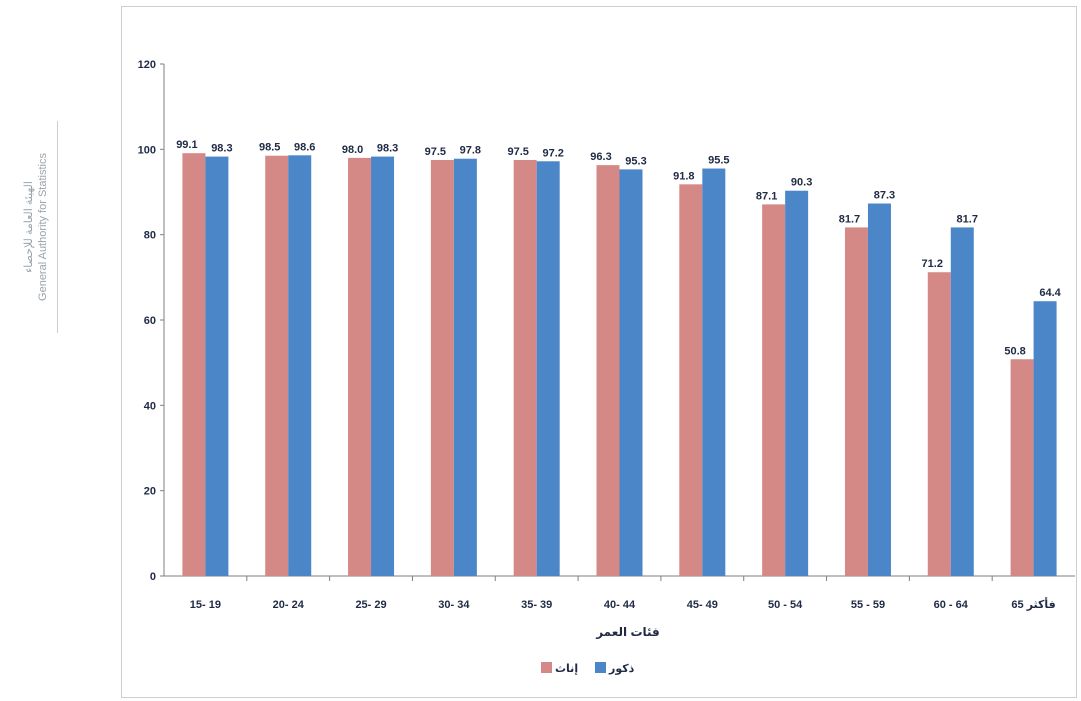 The width and height of the screenshot is (1081, 701). Describe the element at coordinates (536, 605) in the screenshot. I see `x-tick-label: 35- 39` at that location.